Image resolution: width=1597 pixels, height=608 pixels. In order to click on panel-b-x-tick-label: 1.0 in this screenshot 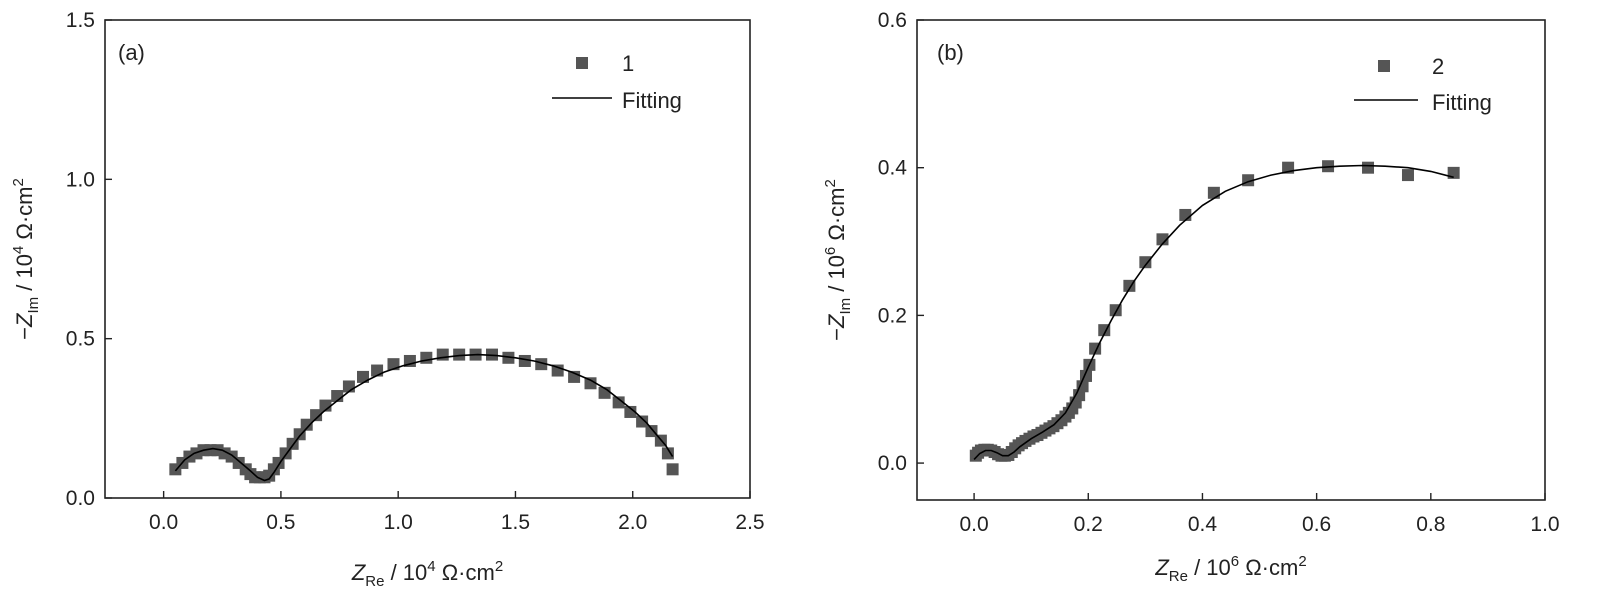, I will do `click(1544, 524)`.